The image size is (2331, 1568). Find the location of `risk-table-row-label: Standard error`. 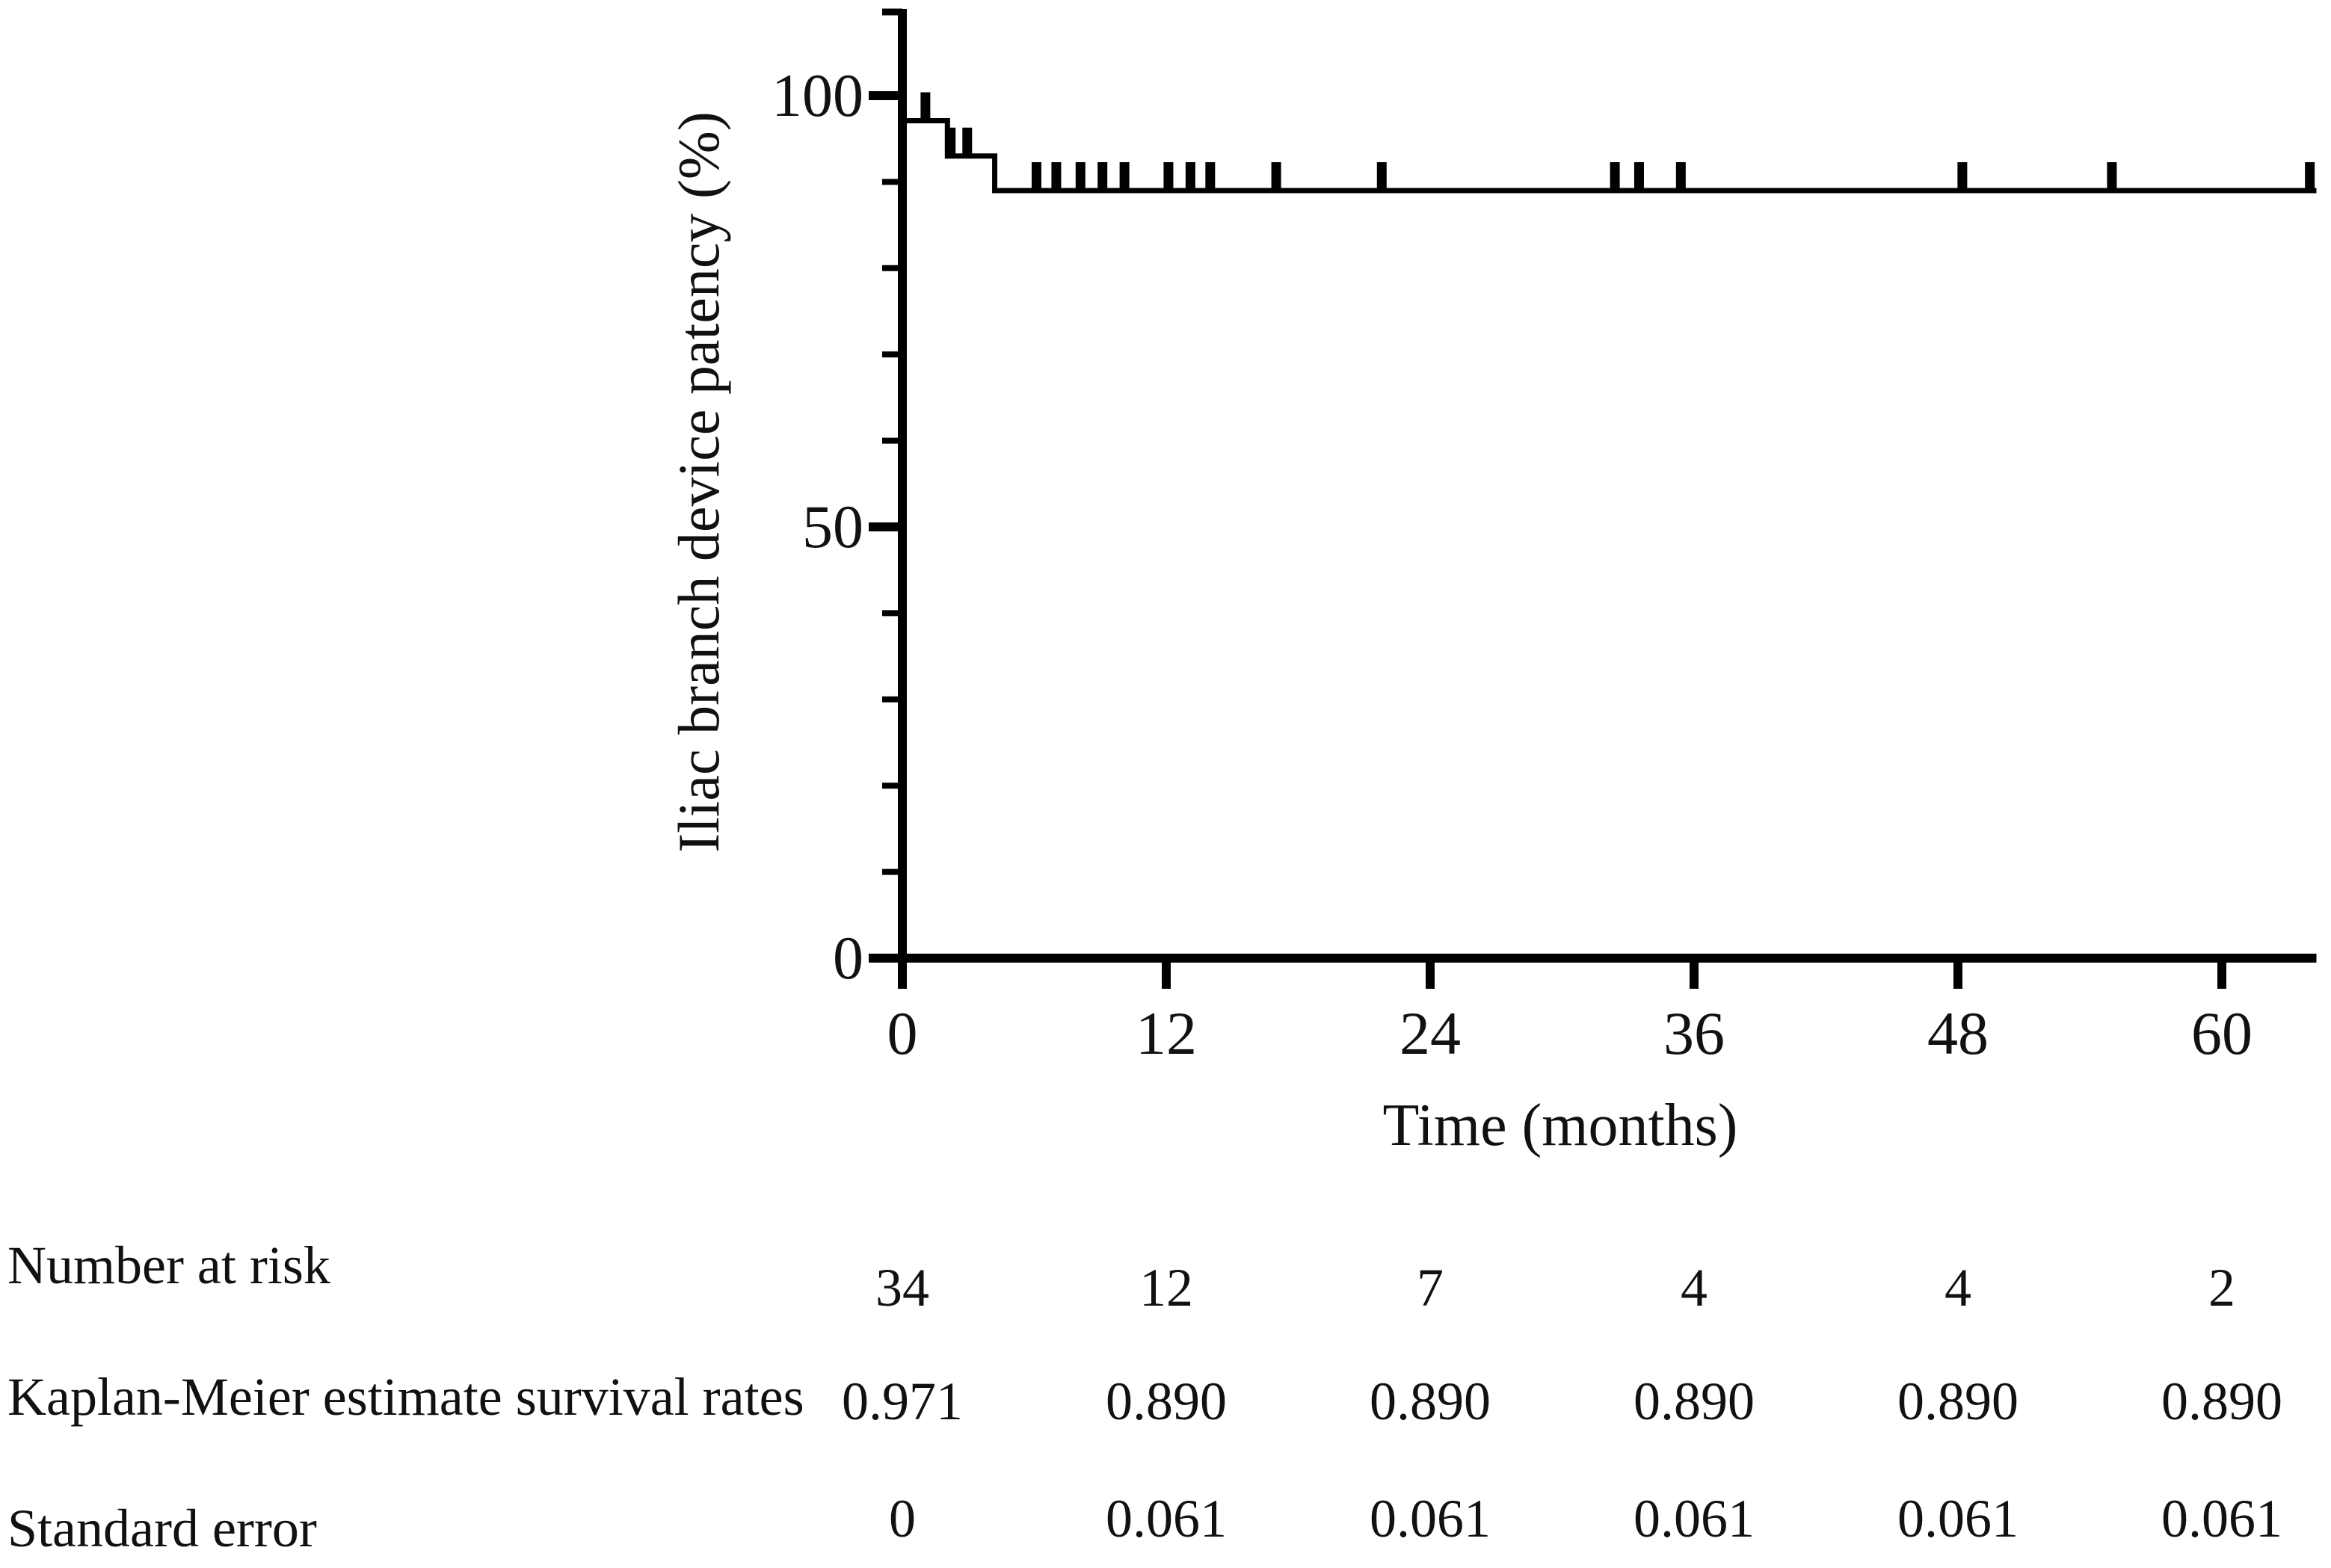

risk-table-row-label: Standard error is located at coordinates (162, 1528).